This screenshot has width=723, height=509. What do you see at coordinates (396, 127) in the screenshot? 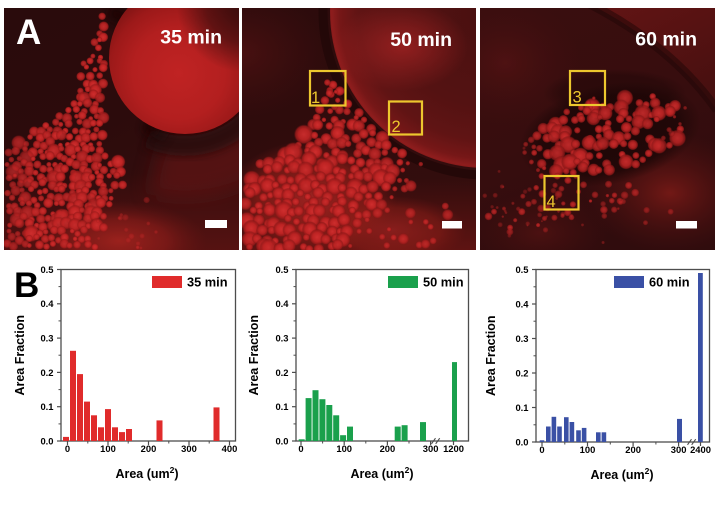
I see `svg-text: 2` at bounding box center [396, 127].